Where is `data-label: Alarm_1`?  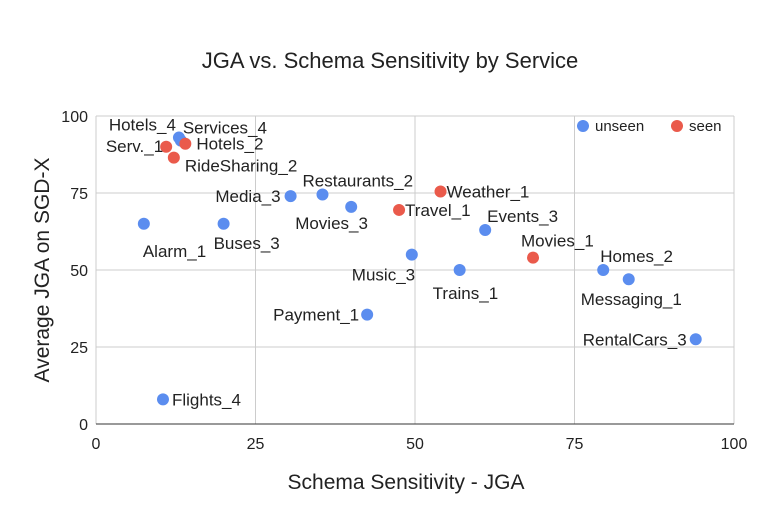 data-label: Alarm_1 is located at coordinates (174, 251).